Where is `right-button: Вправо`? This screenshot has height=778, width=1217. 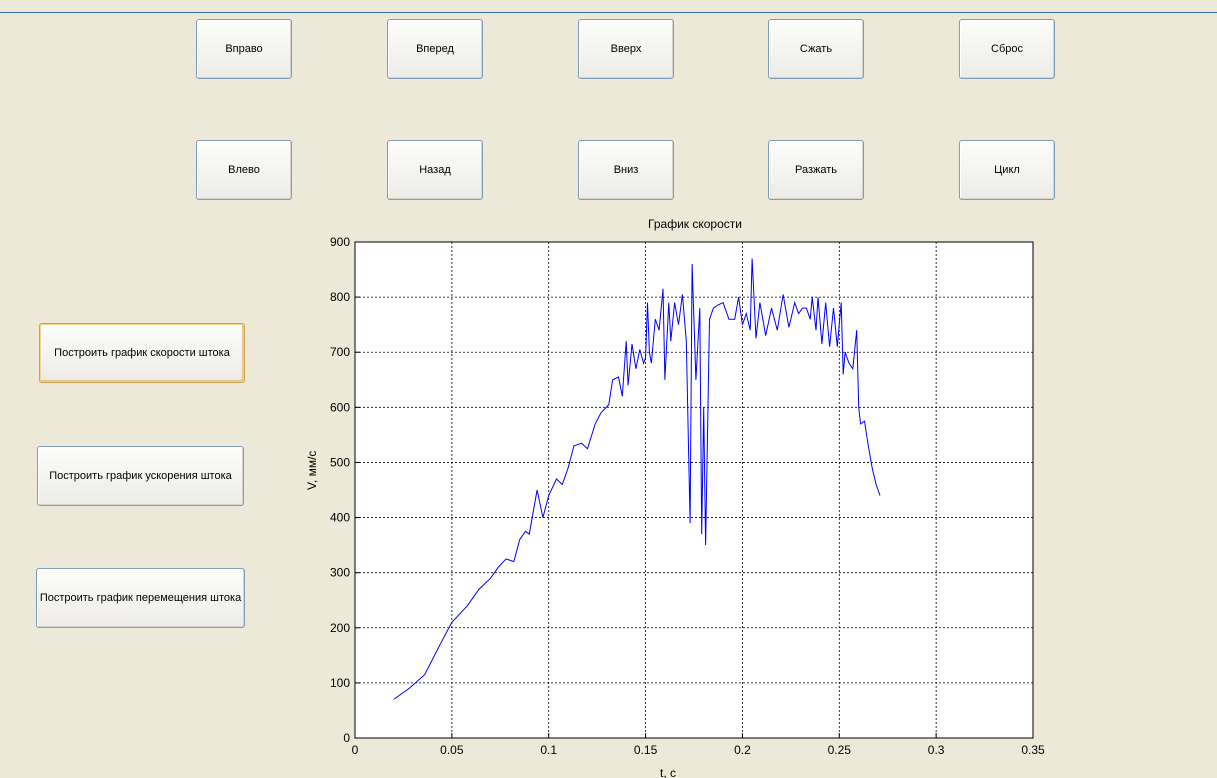
right-button: Вправо is located at coordinates (244, 49).